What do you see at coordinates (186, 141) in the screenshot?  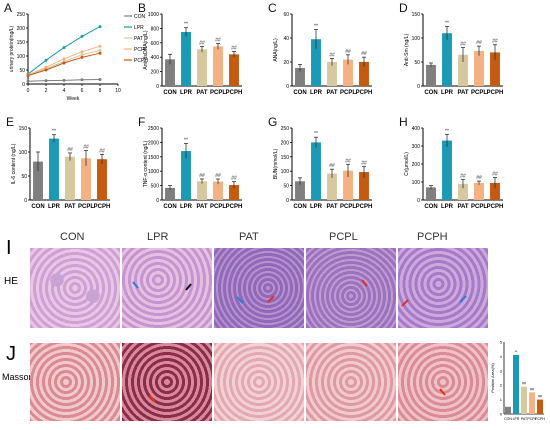 I see `sig-mark-f-1: **` at bounding box center [186, 141].